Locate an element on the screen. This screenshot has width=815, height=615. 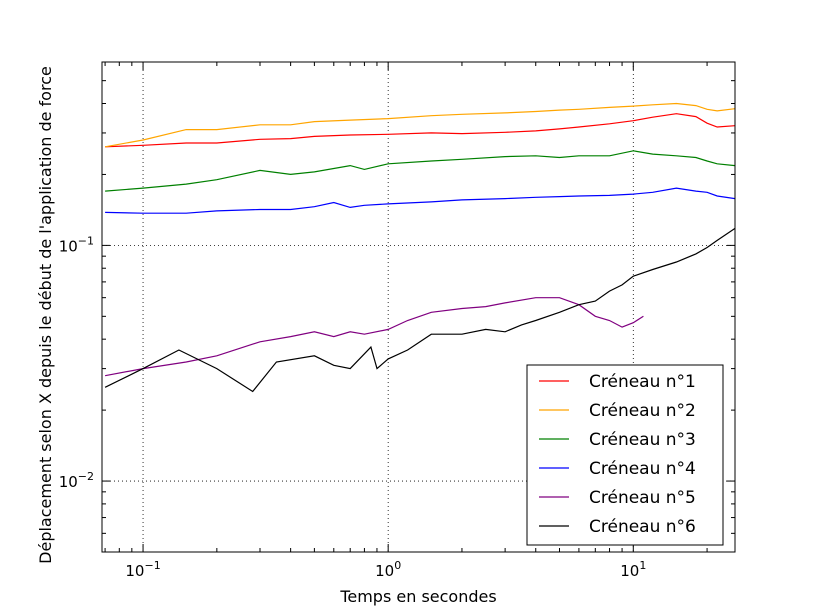
y-tick-exponent: −1 is located at coordinates (86, 240).